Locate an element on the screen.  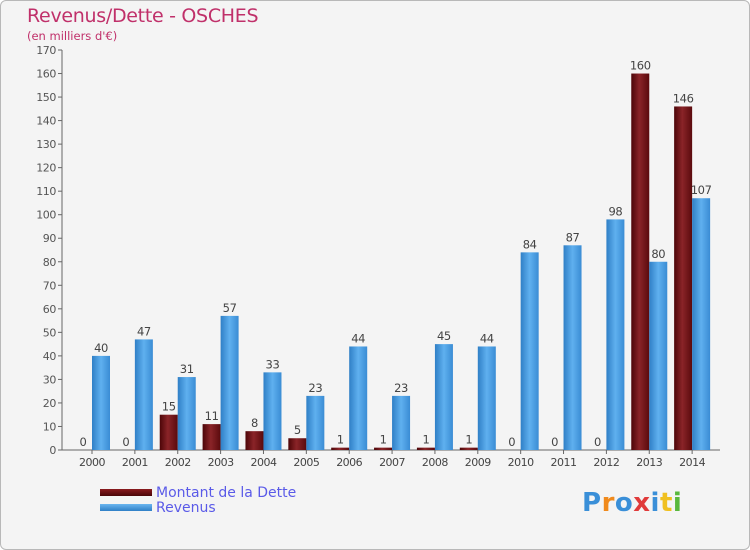
legend-item-revenus: Revenus is located at coordinates (198, 507).